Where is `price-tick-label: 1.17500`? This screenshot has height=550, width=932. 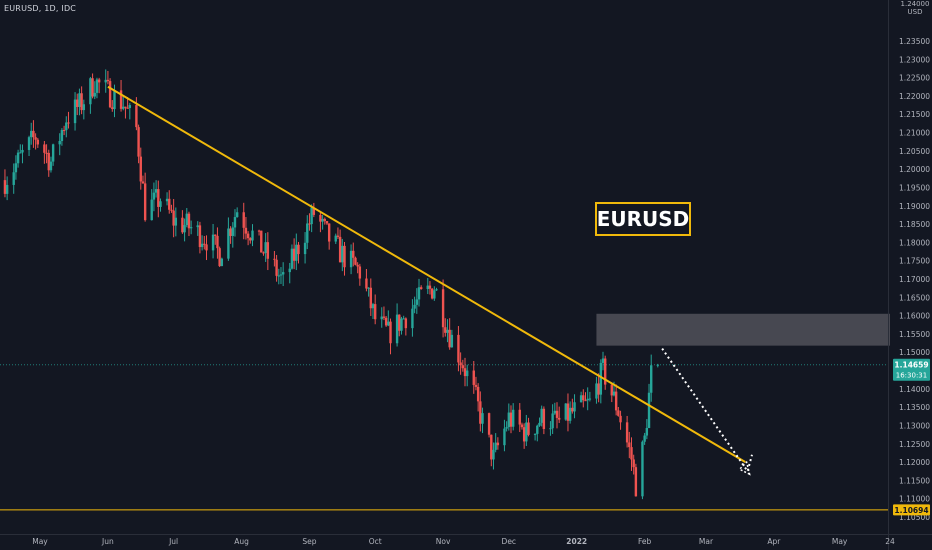 price-tick-label: 1.17500 is located at coordinates (914, 261).